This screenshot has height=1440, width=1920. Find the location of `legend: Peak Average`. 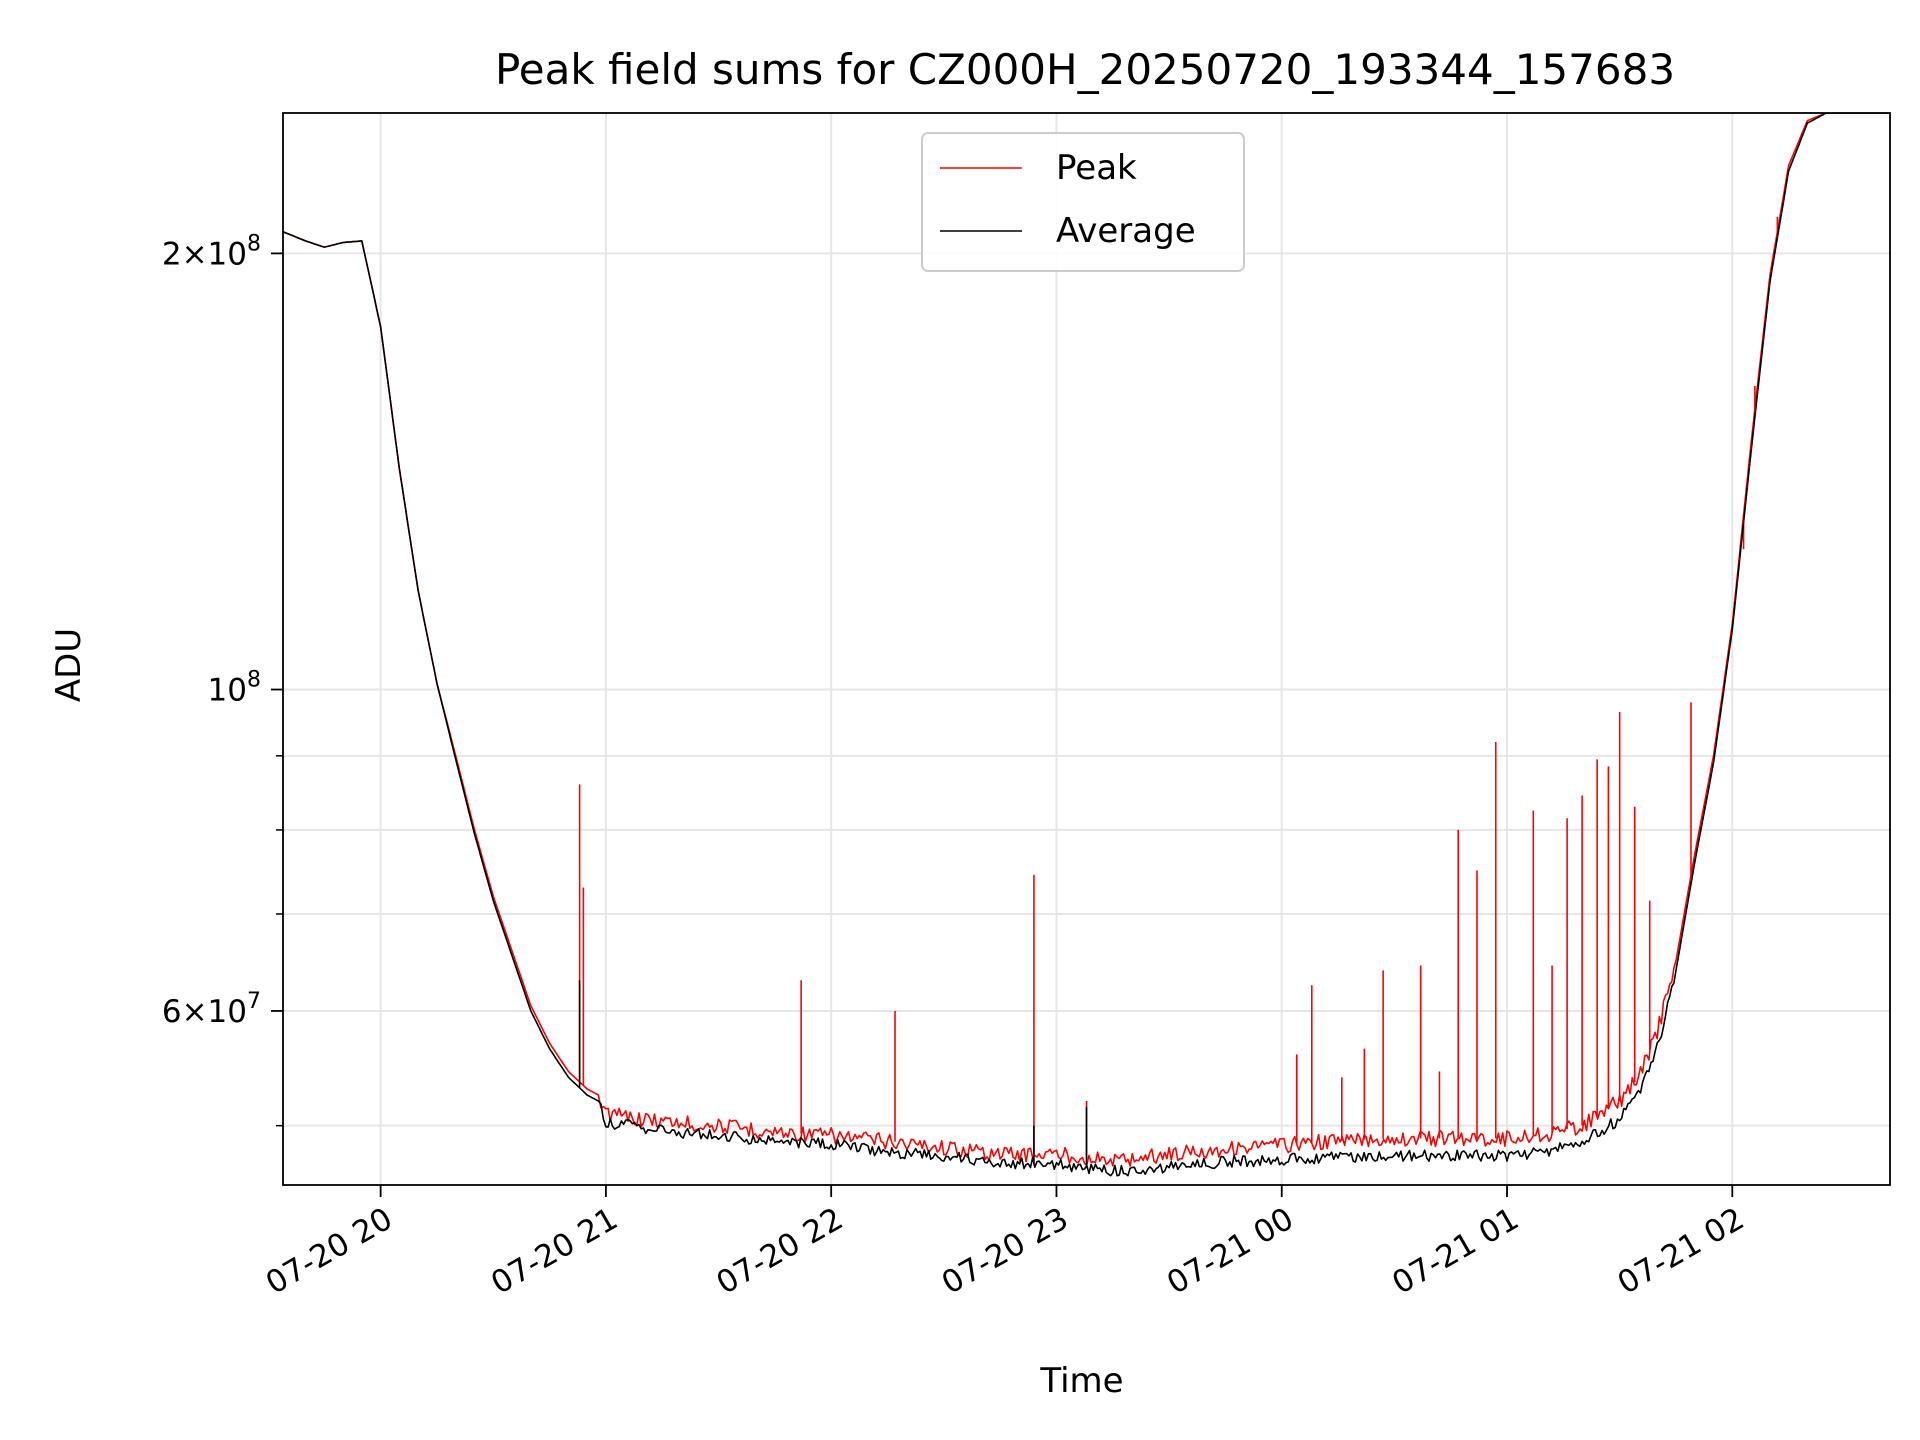

legend: Peak Average is located at coordinates (1083, 202).